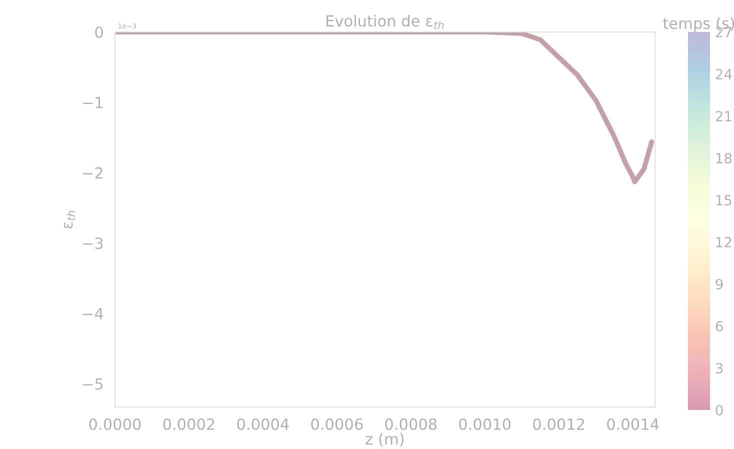 The height and width of the screenshot is (449, 734). I want to click on color-bar-label: 9, so click(719, 284).